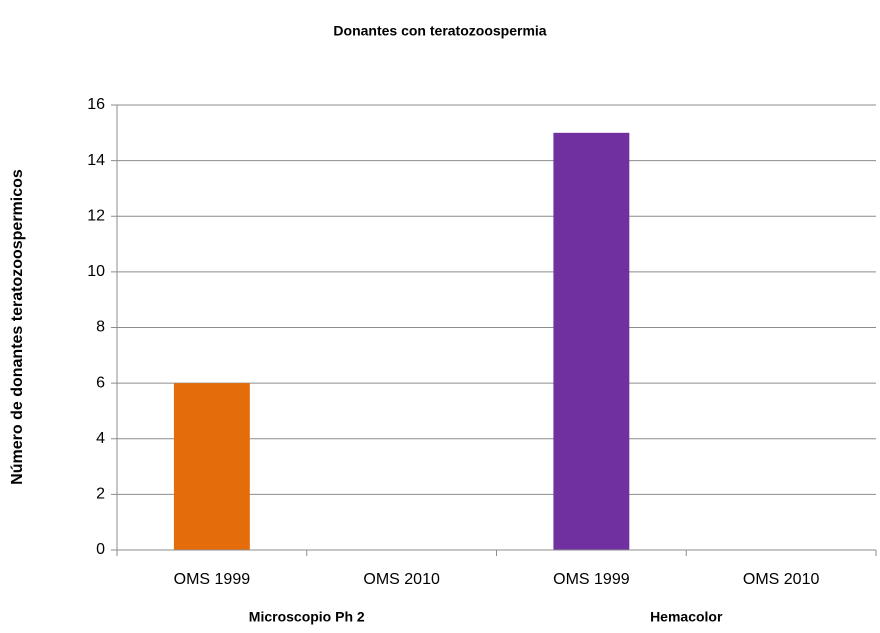  What do you see at coordinates (100, 382) in the screenshot?
I see `y-tick-label: 6` at bounding box center [100, 382].